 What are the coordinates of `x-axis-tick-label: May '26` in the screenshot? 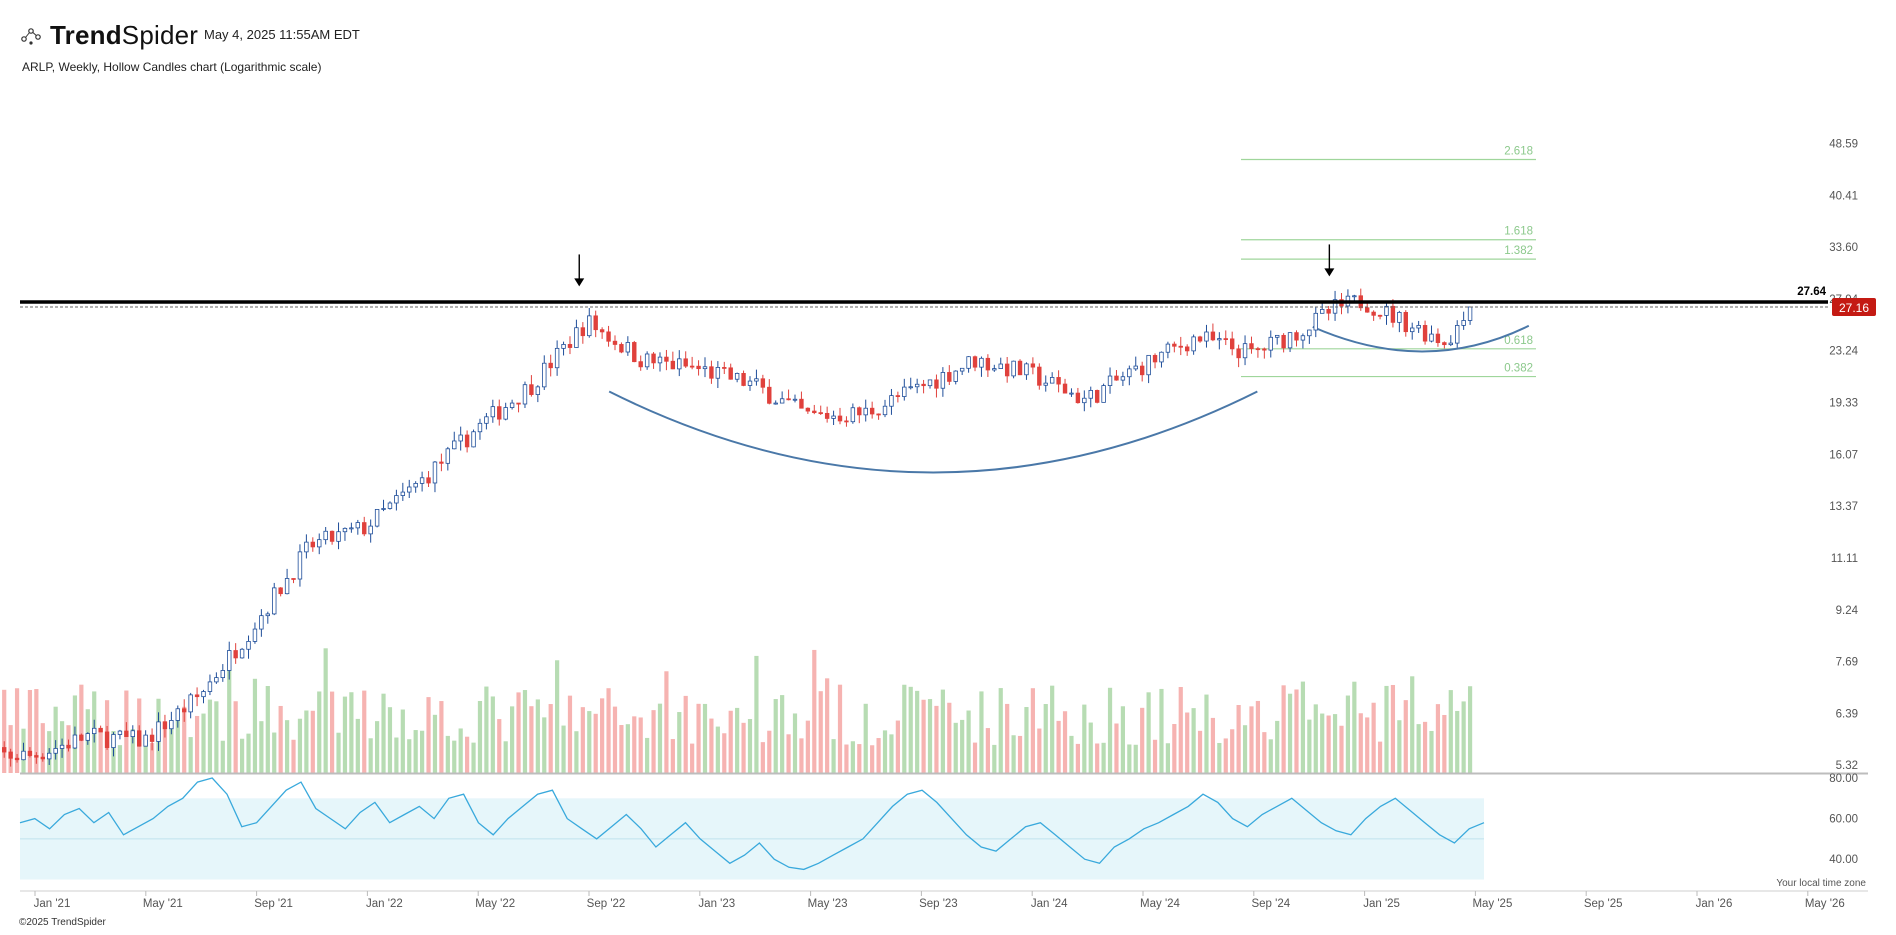 It's located at (1825, 904).